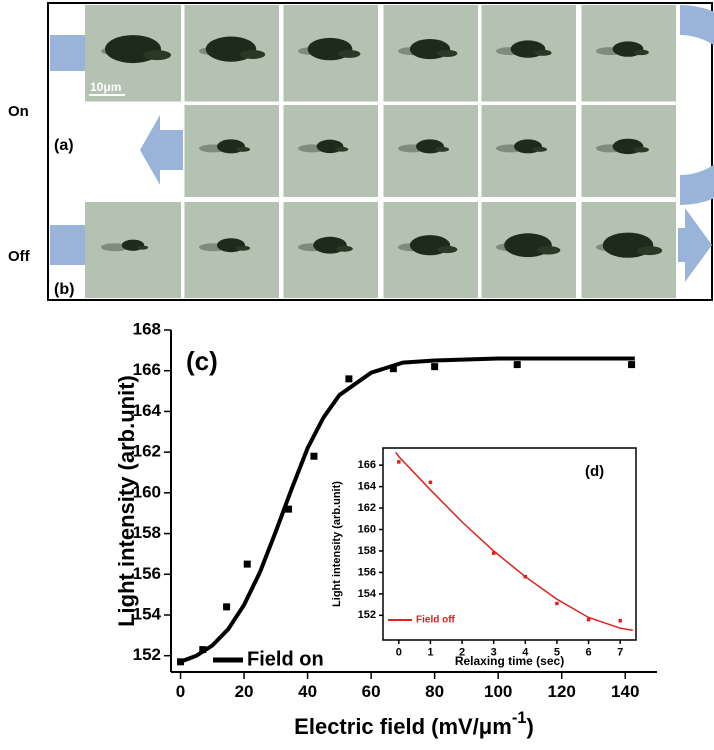  I want to click on panel-label: (d), so click(594, 471).